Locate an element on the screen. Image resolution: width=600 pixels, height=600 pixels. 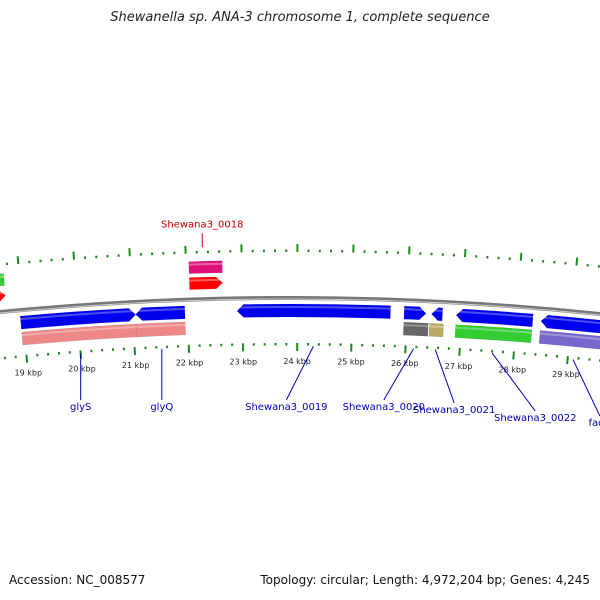
scale-label: 28 kbp is located at coordinates (513, 369).